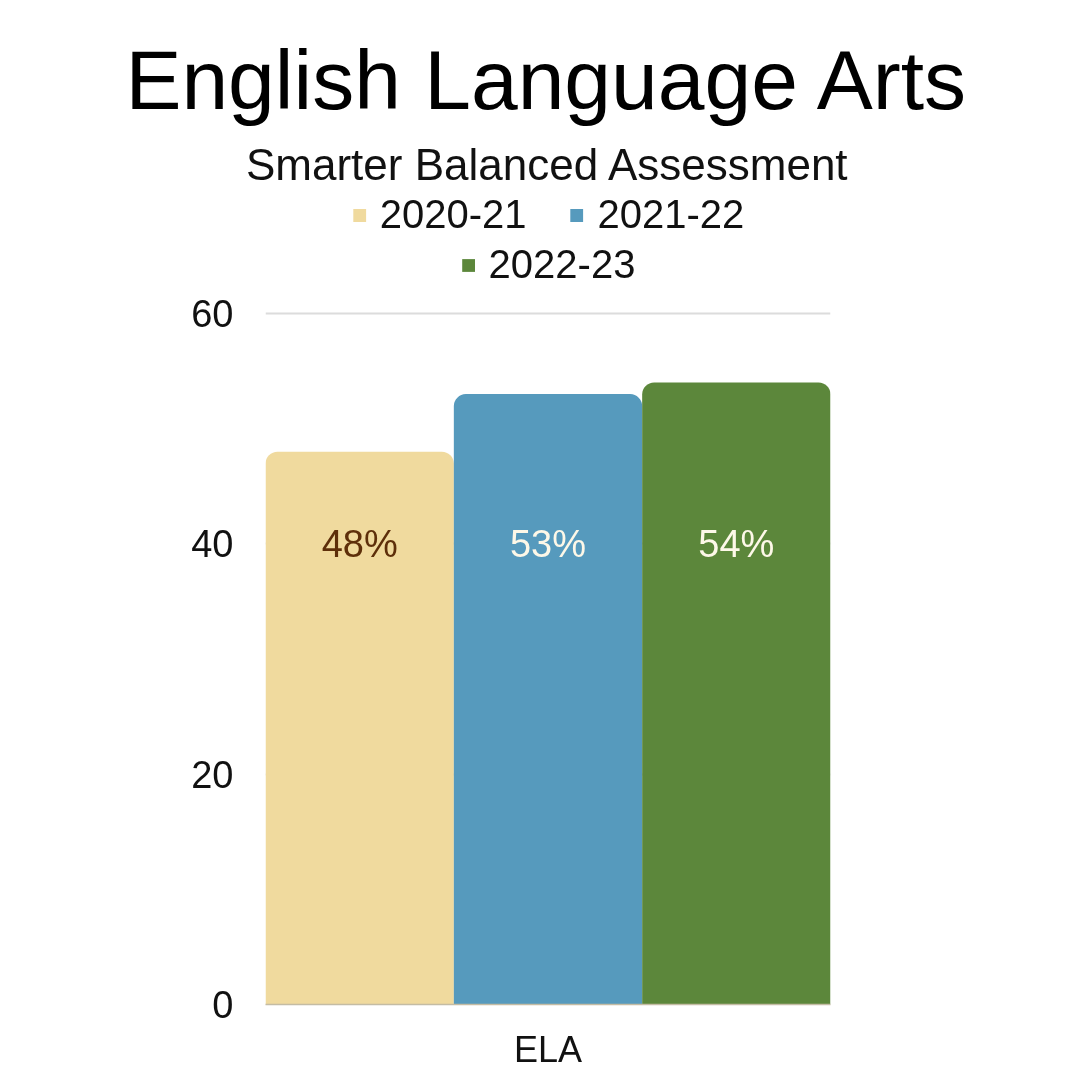 Image resolution: width=1080 pixels, height=1080 pixels. Describe the element at coordinates (546, 164) in the screenshot. I see `chart-subtitle: Smarter Balanced Assessment` at that location.